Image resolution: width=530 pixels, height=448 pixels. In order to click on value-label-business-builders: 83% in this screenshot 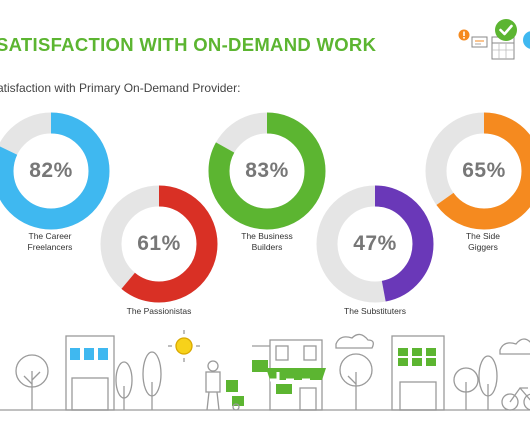, I will do `click(267, 170)`.